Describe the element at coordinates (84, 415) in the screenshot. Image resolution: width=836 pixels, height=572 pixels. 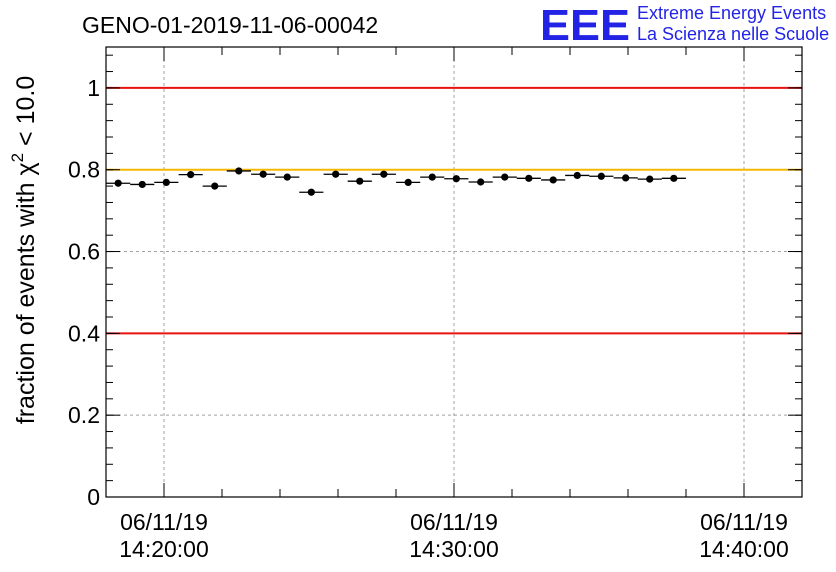
I see `y-tick-label: 0.2` at that location.